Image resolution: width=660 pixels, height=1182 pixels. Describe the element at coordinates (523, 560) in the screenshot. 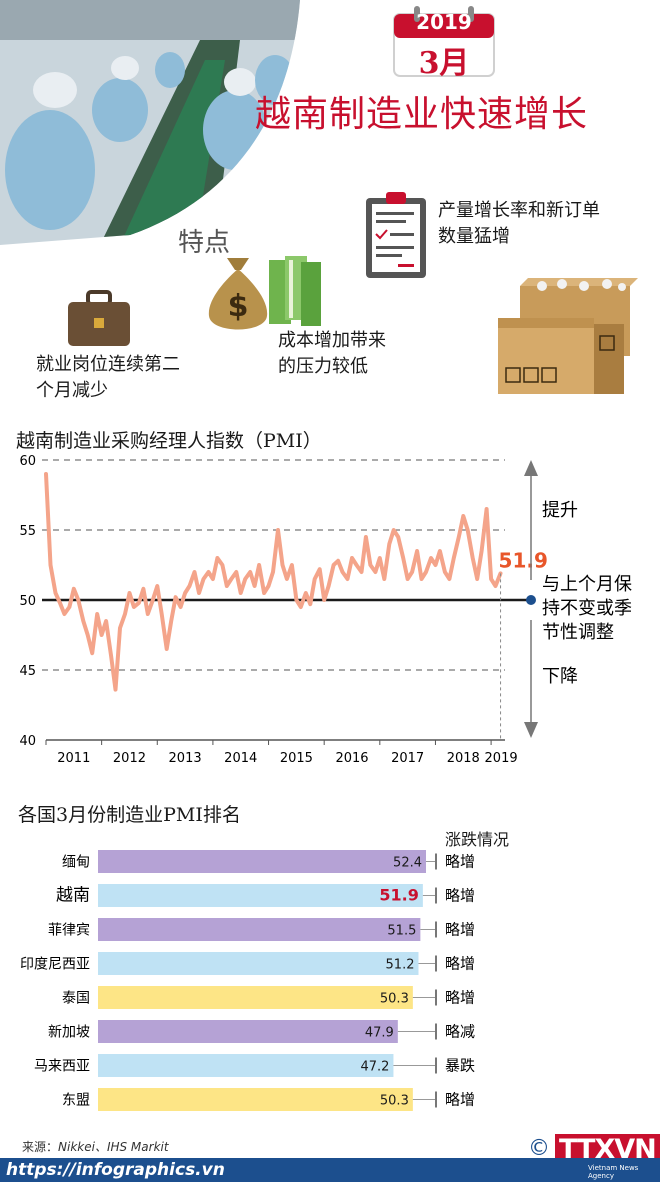

I see `pmi-last-value-label: 51.9` at that location.